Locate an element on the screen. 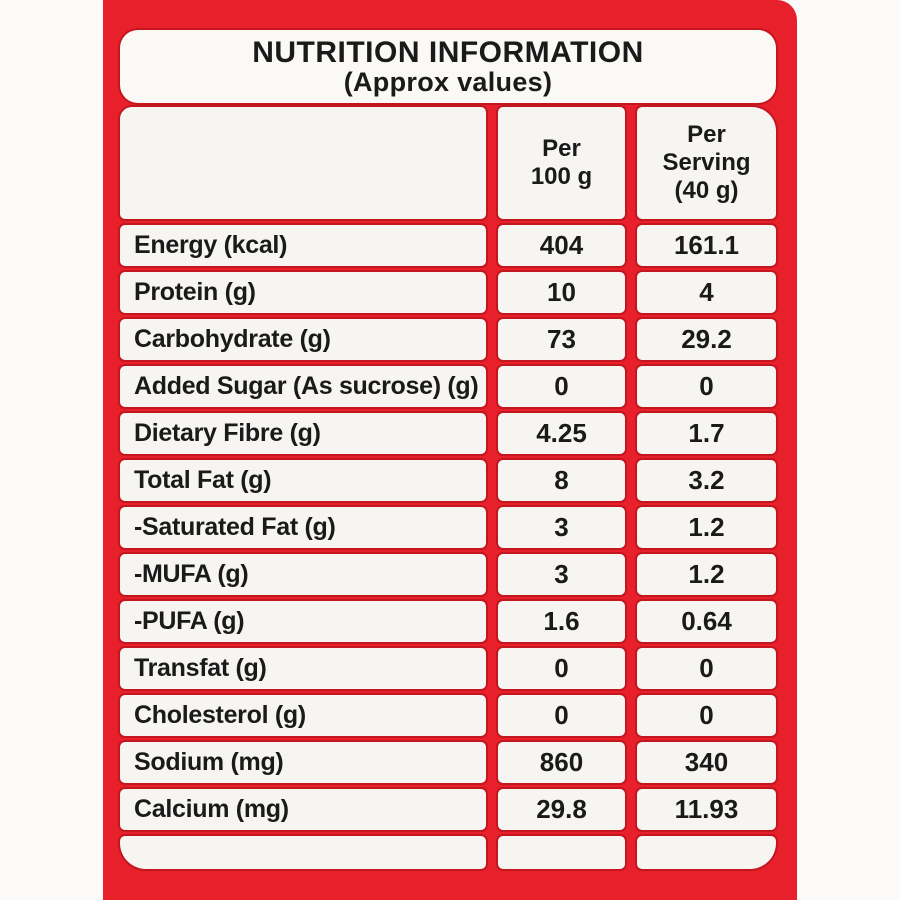  value-mufa-per-serving: 1.2 is located at coordinates (706, 574).